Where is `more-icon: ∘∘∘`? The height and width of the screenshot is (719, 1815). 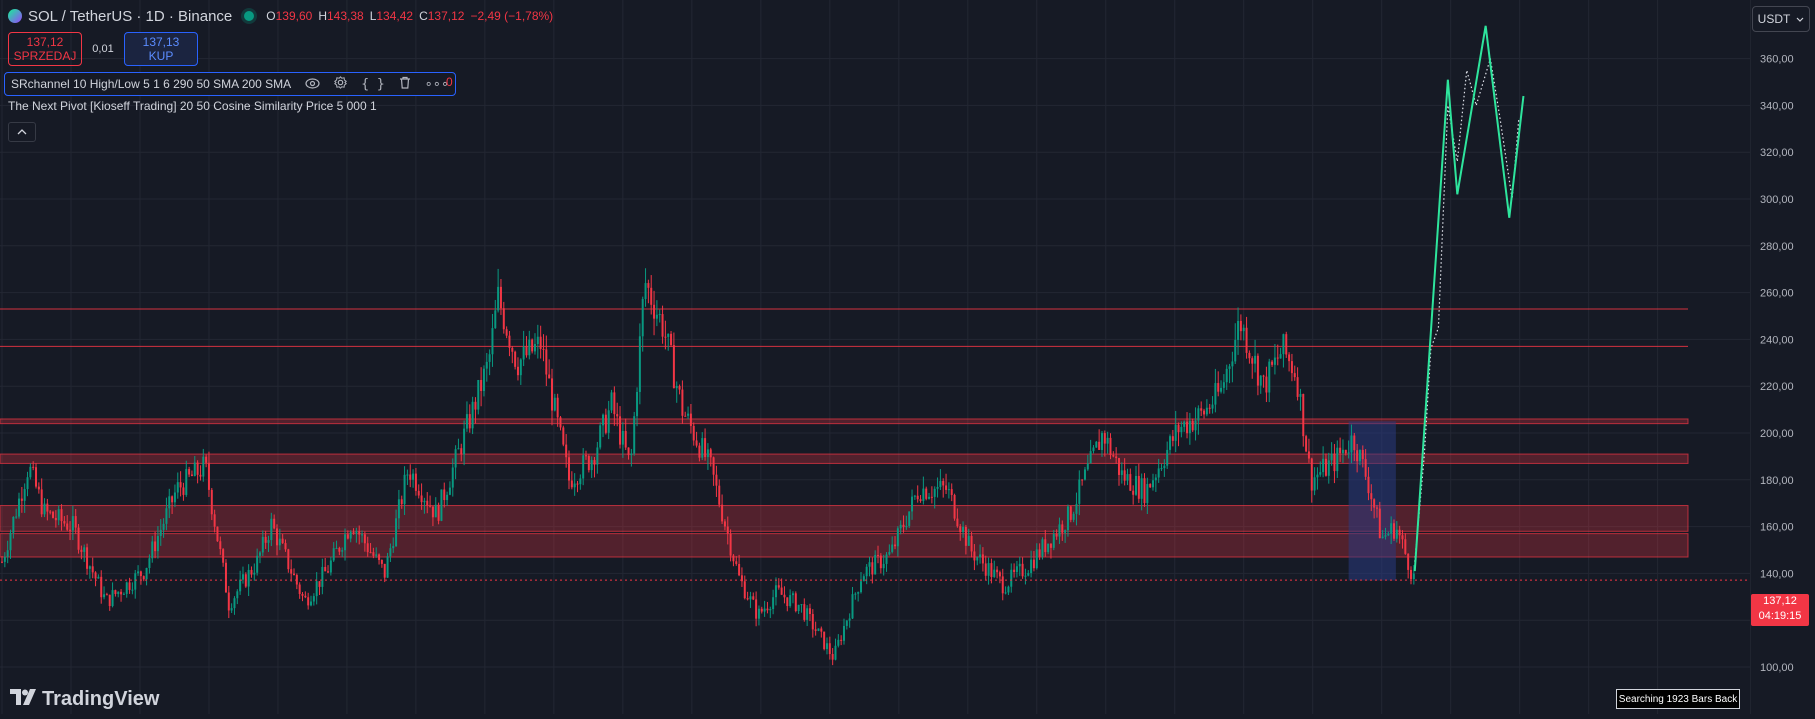
more-icon: ∘∘∘ is located at coordinates (437, 83).